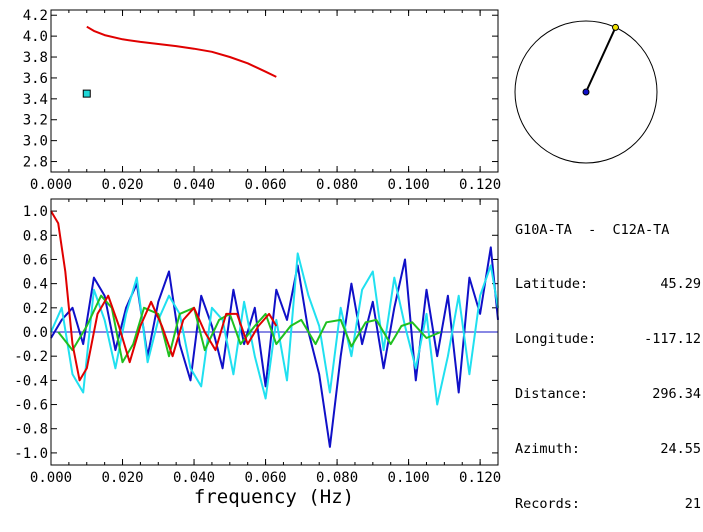  Describe the element at coordinates (35, 37) in the screenshot. I see `y-tick-label: 4.0` at that location.